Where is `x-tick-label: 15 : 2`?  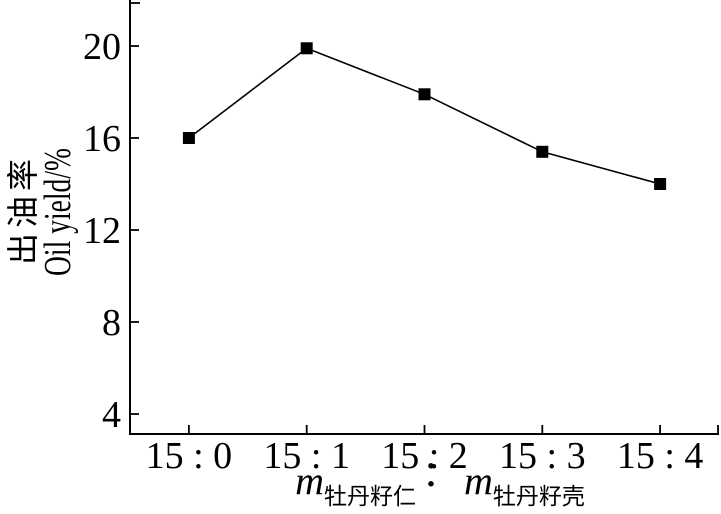
x-tick-label: 15 : 2 is located at coordinates (424, 456).